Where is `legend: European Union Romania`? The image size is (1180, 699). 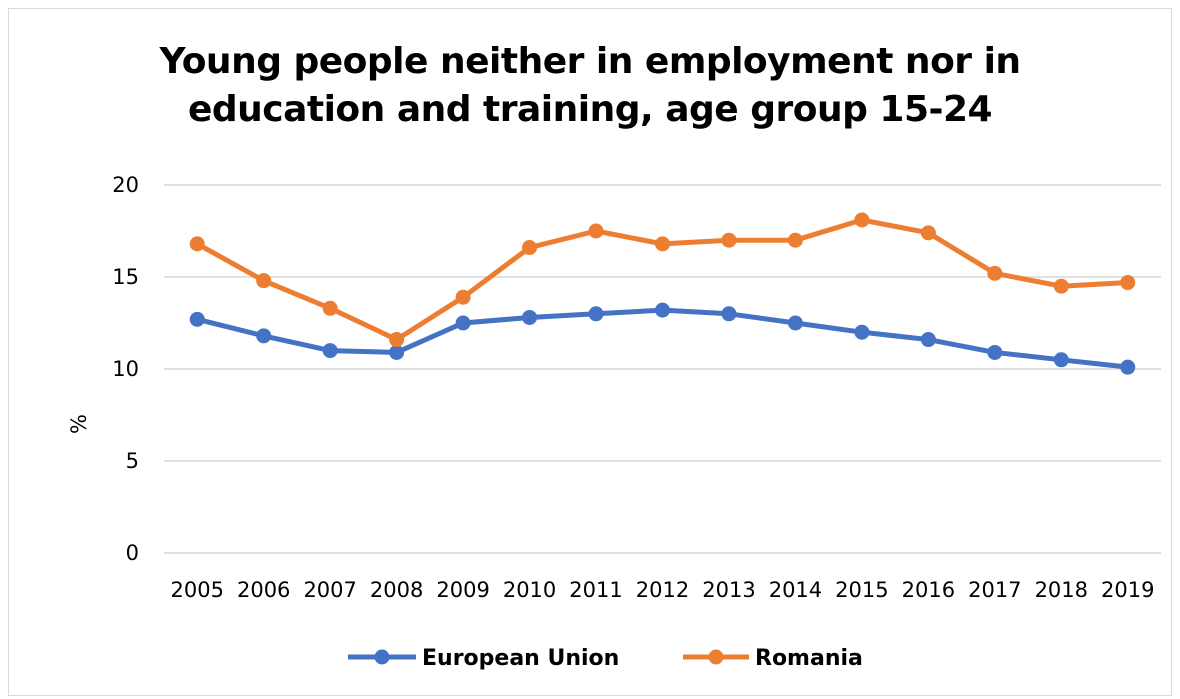 legend: European Union Romania is located at coordinates (605, 658).